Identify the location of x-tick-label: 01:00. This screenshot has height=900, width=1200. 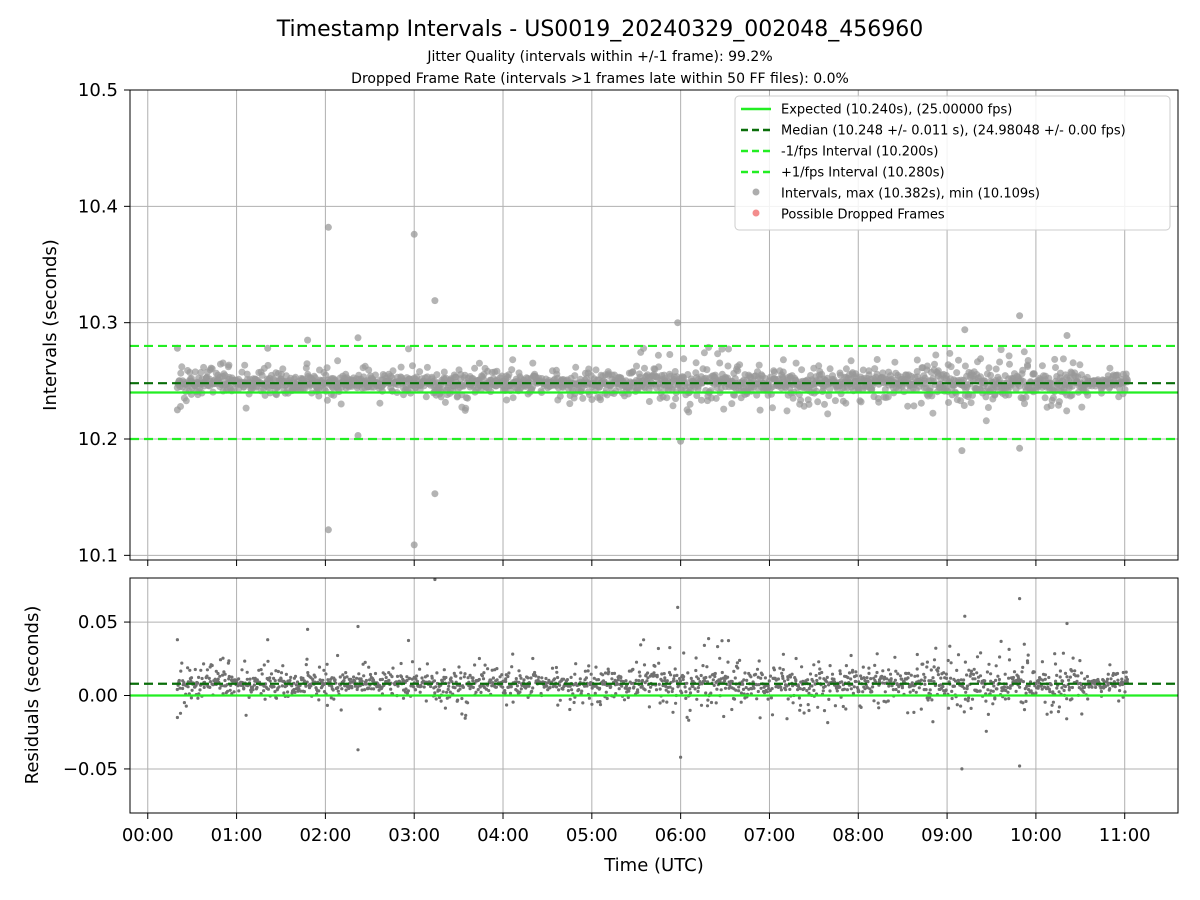
(237, 835).